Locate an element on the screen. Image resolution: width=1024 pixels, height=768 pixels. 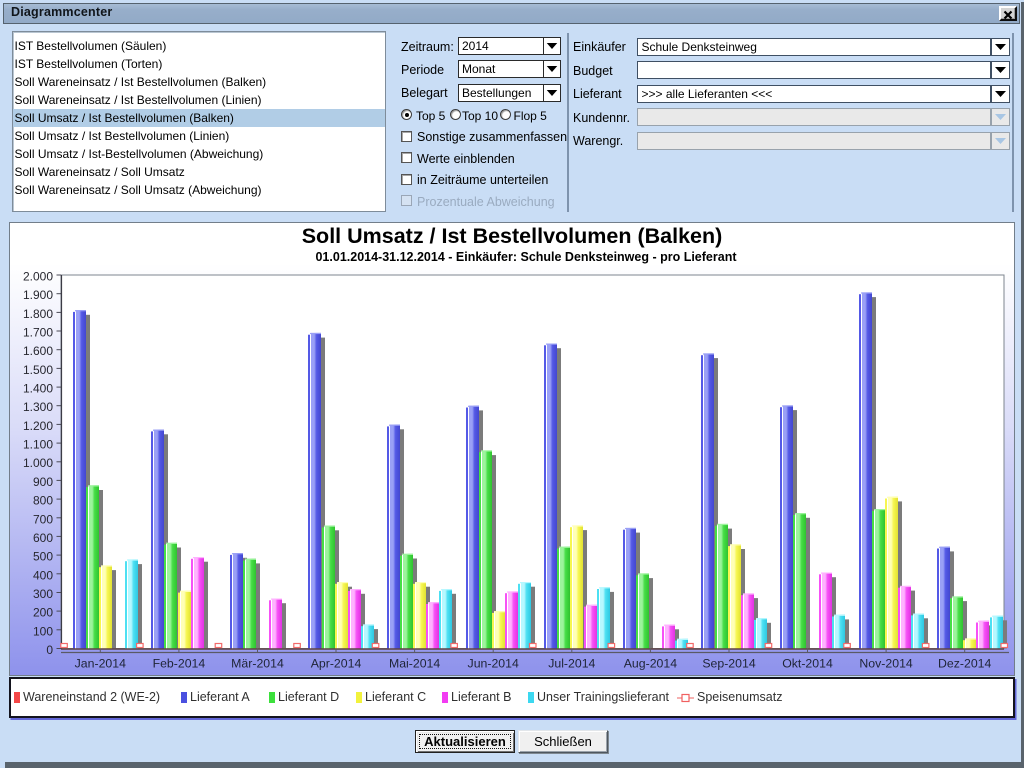
svg-text: Aug-2014 is located at coordinates (650, 664).